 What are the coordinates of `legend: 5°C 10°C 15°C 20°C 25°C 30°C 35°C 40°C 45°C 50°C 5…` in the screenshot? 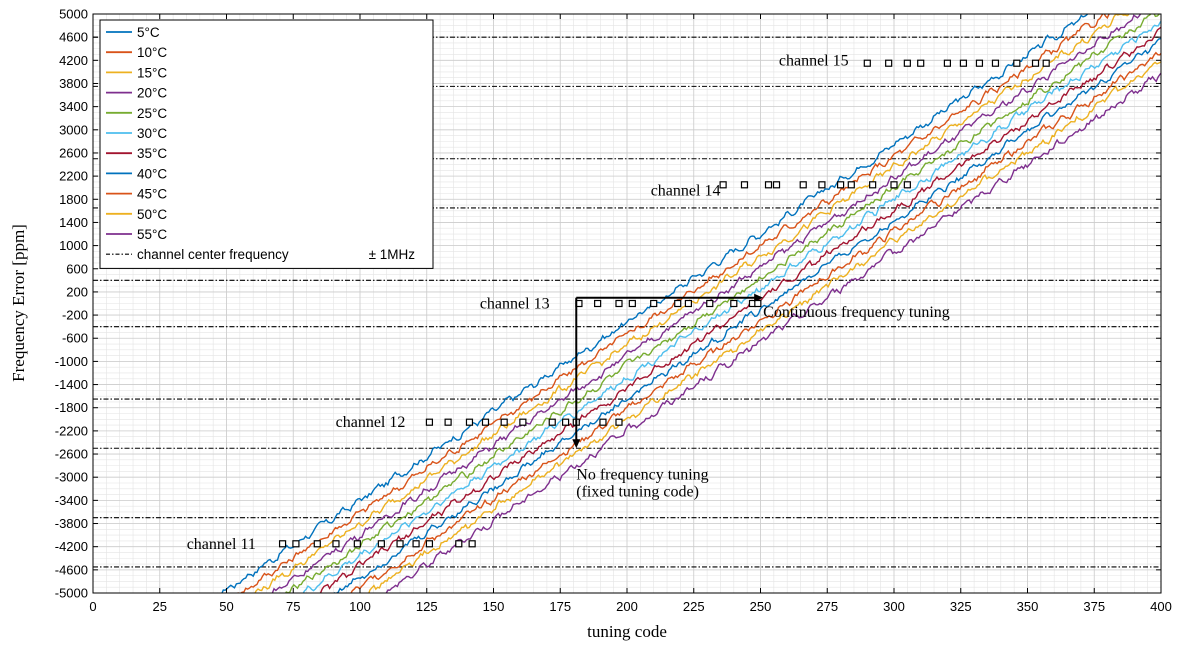 It's located at (266, 144).